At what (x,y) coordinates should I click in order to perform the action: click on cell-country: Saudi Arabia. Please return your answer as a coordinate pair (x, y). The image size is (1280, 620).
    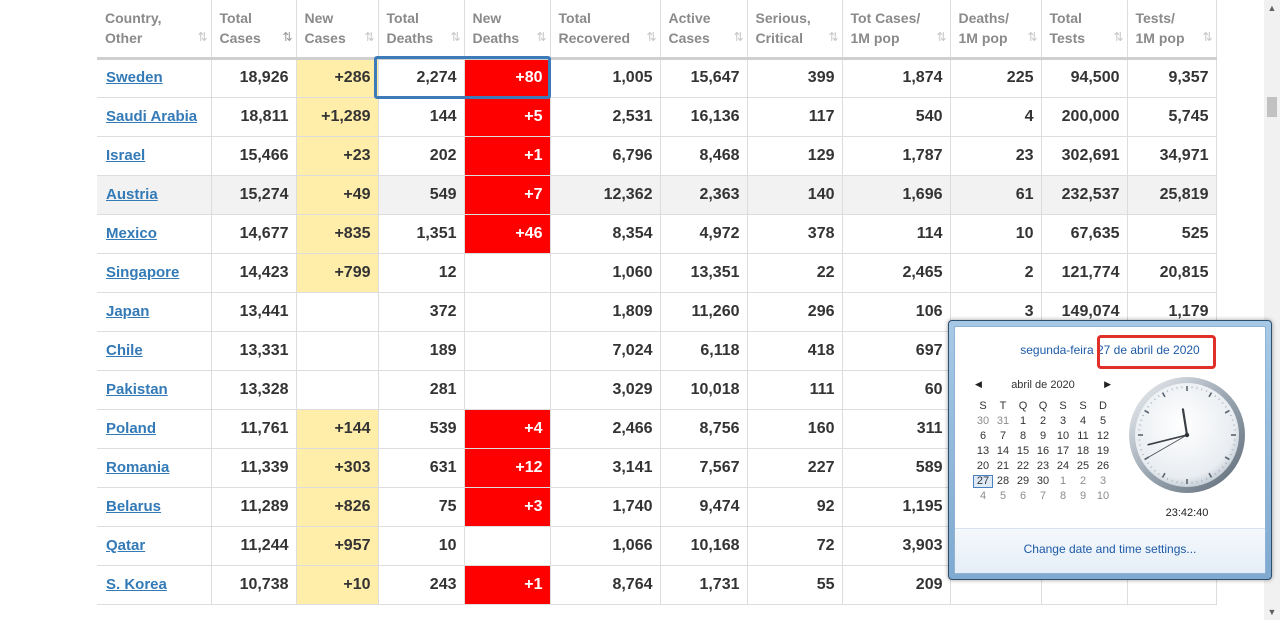
    Looking at the image, I should click on (154, 117).